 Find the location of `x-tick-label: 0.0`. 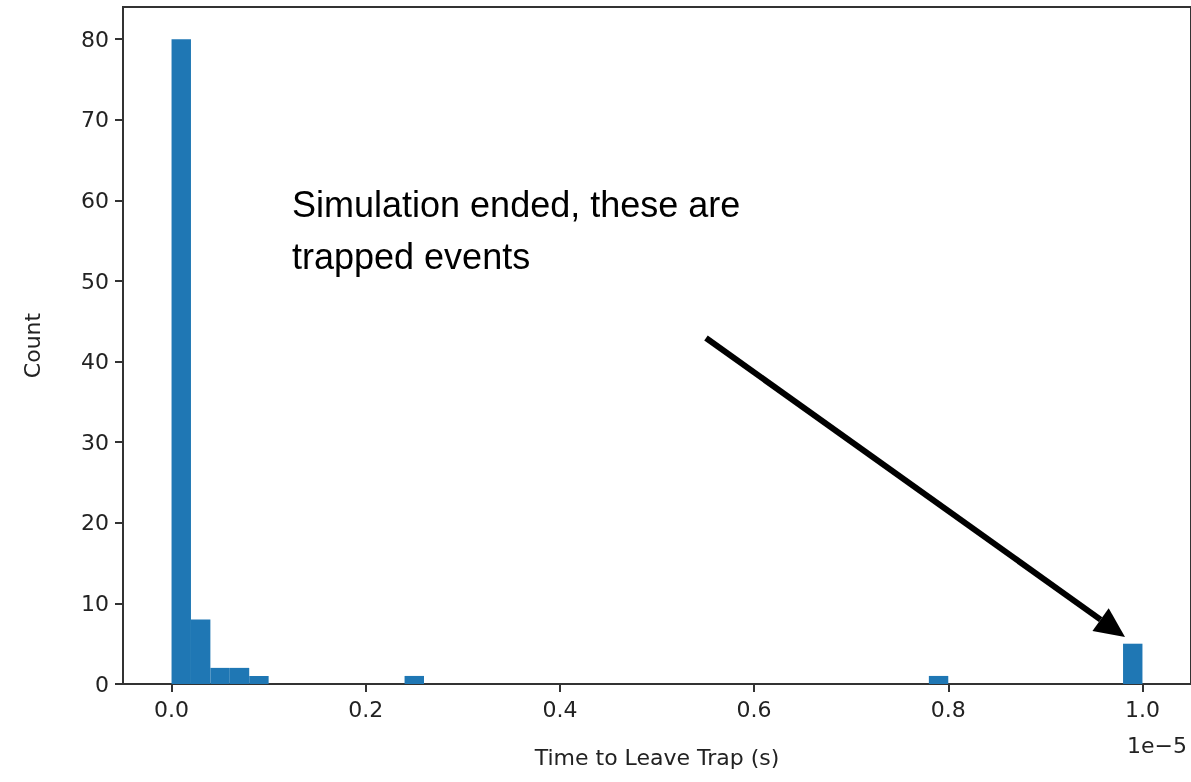

x-tick-label: 0.0 is located at coordinates (172, 709).